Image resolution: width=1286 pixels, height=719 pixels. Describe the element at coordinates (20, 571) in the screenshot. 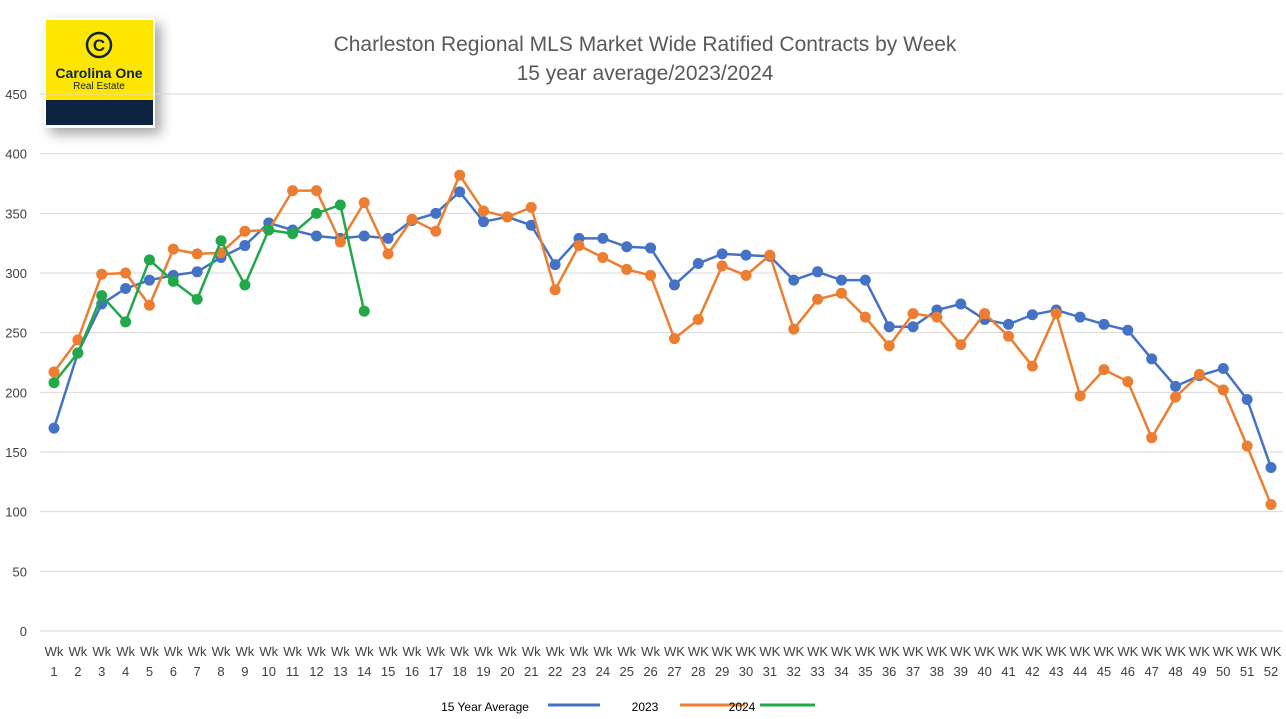

I see `y-tick-label: 50` at that location.